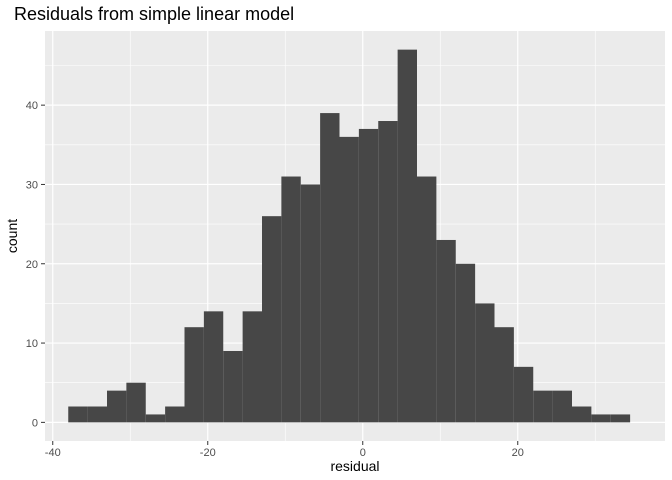 Image resolution: width=672 pixels, height=480 pixels. What do you see at coordinates (35, 423) in the screenshot?
I see `y-tick-label: 0` at bounding box center [35, 423].